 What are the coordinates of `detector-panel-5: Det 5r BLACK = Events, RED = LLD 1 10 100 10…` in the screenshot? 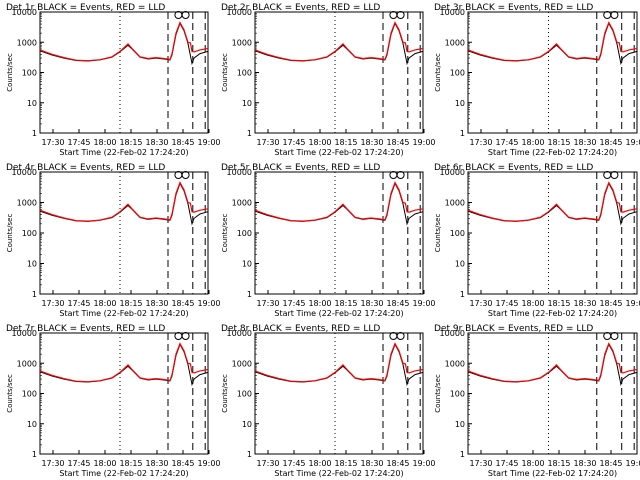 It's located at (328, 240).